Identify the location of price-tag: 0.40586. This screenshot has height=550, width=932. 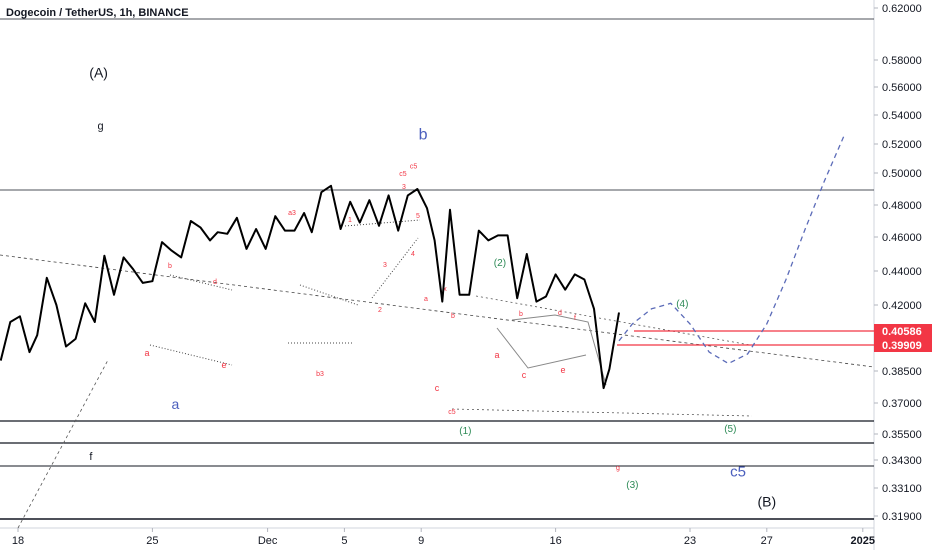
(903, 331).